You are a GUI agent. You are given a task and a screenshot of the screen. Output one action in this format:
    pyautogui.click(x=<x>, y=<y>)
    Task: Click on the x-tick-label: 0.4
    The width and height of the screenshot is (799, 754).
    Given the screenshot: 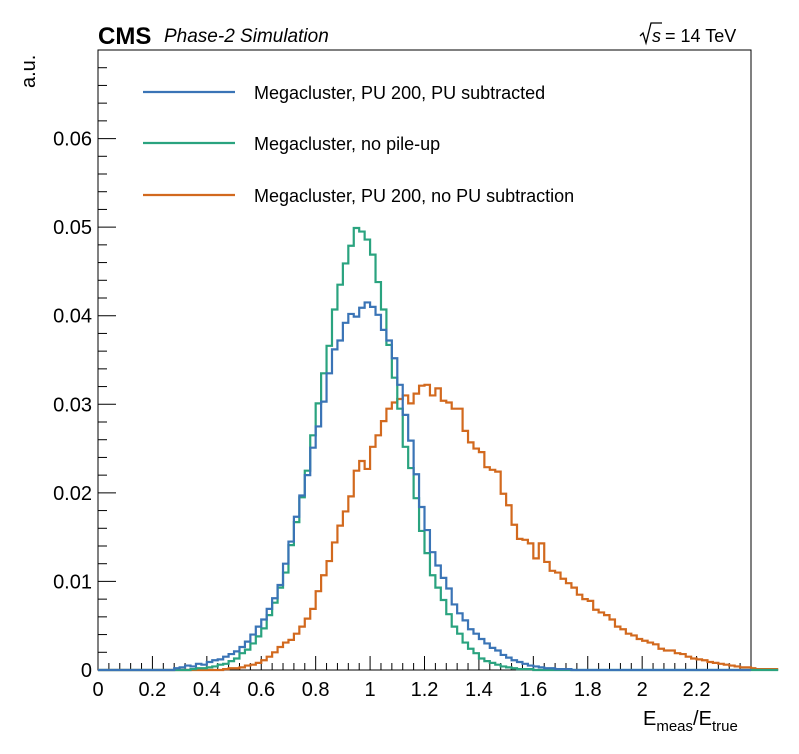 What is the action you would take?
    pyautogui.click(x=207, y=690)
    